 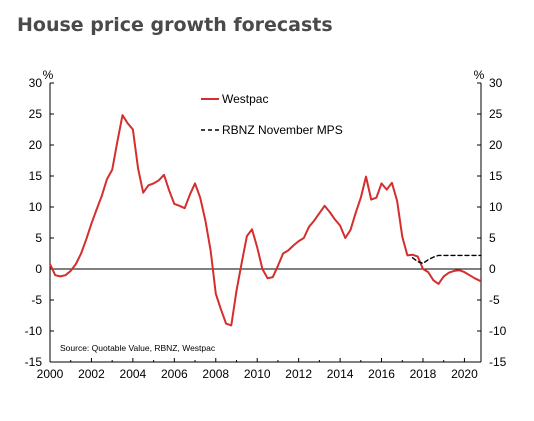 What do you see at coordinates (492, 269) in the screenshot?
I see `right-y-tick-label: 0` at bounding box center [492, 269].